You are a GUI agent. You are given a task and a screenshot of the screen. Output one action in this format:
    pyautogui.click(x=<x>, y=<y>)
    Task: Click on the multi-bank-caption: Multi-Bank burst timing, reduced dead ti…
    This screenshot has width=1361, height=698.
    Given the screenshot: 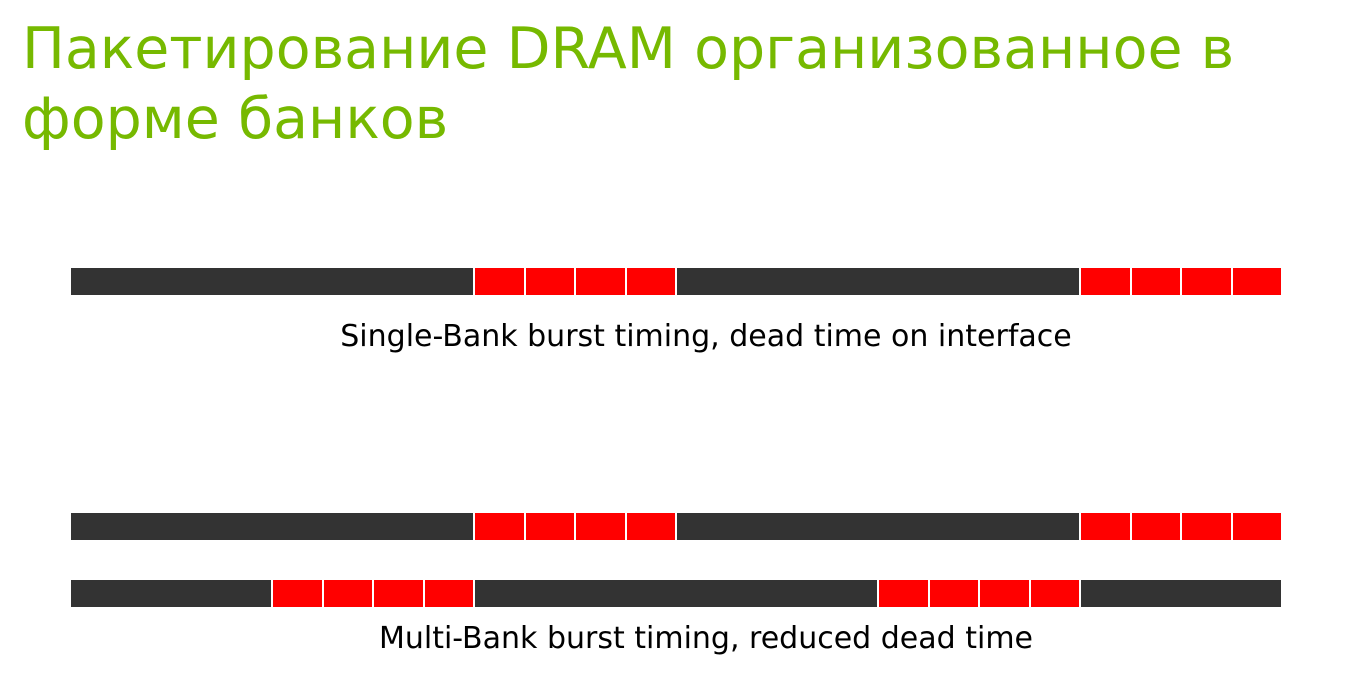 What is the action you would take?
    pyautogui.click(x=706, y=638)
    